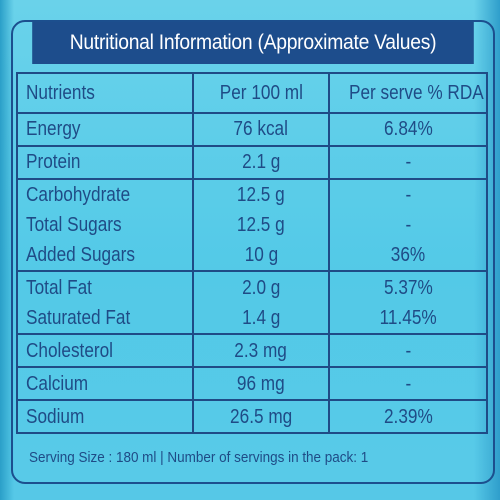  What do you see at coordinates (105, 286) in the screenshot?
I see `nutrient-name: Total Fat` at bounding box center [105, 286].